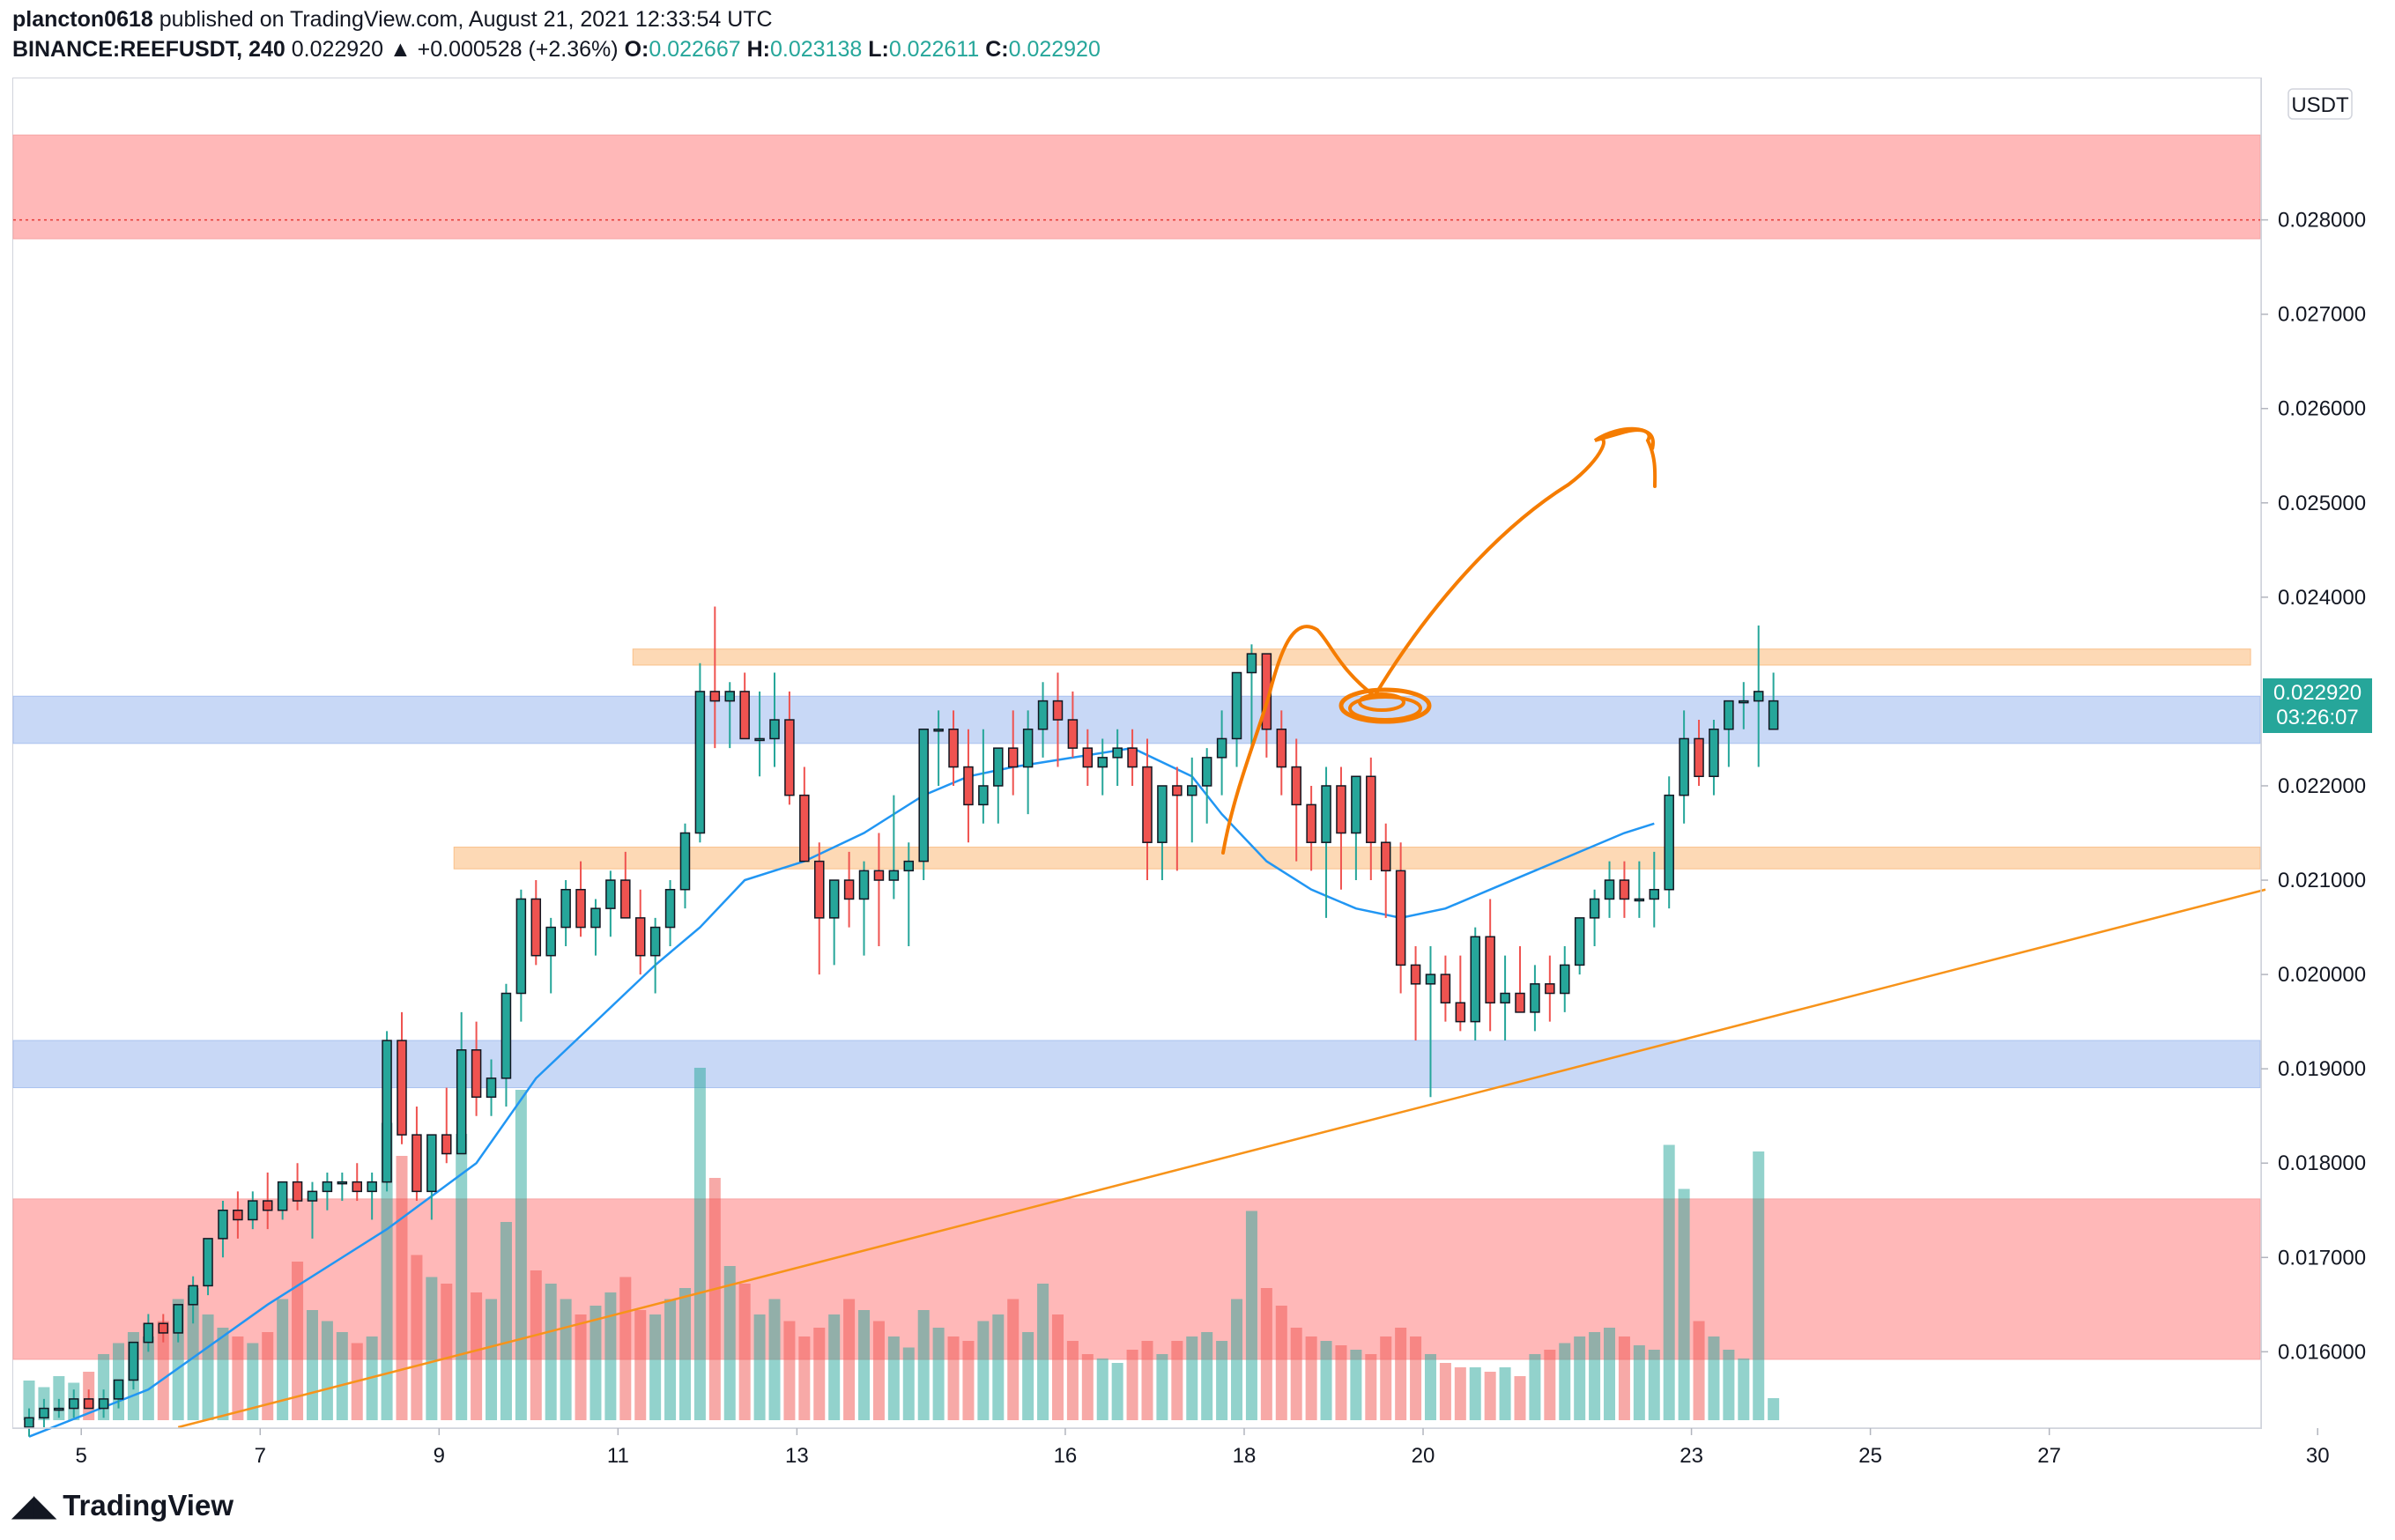 This screenshot has height=1540, width=2395. I want to click on price-tick-label: 0.024000, so click(2322, 598).